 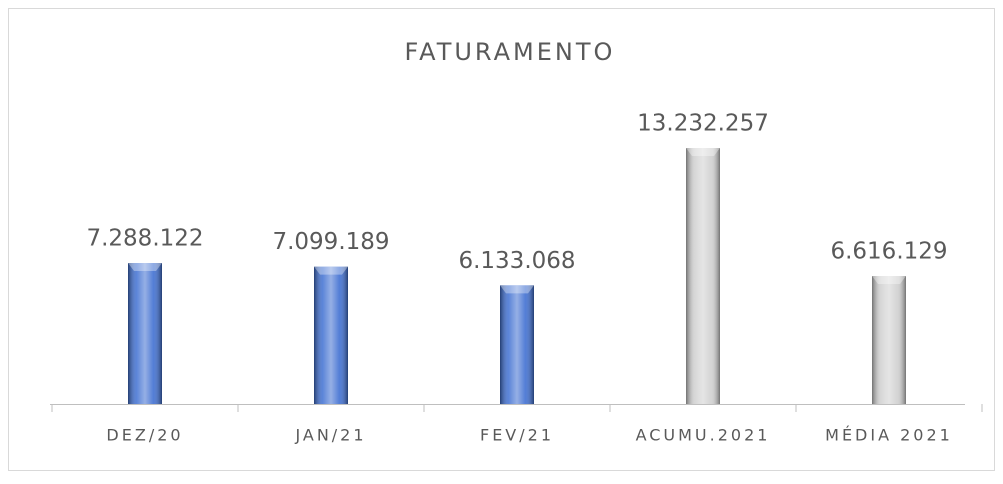 What do you see at coordinates (516, 261) in the screenshot?
I see `value-label: 6.133.068` at bounding box center [516, 261].